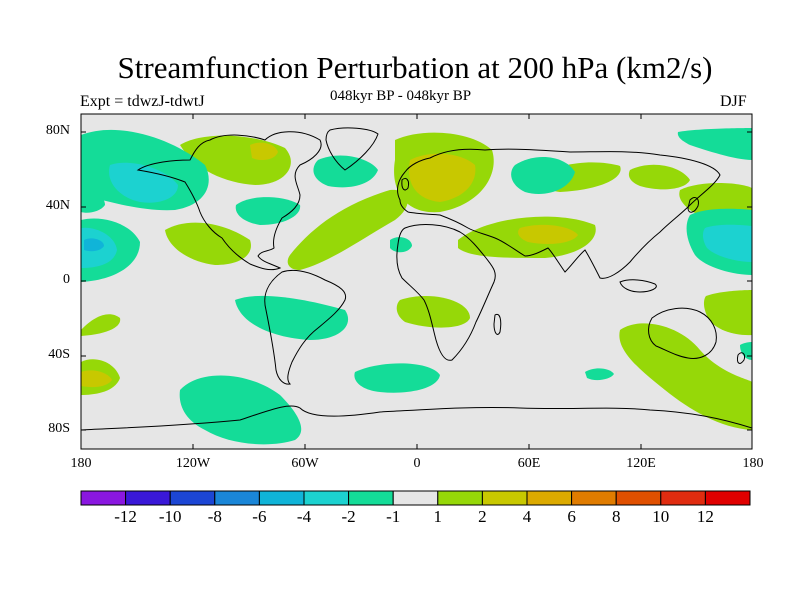  I want to click on lon-label: 0, so click(417, 463).